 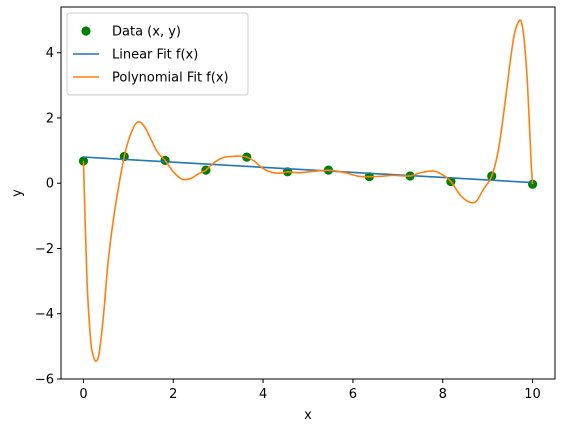 I want to click on x-axis-label: x, so click(x=308, y=415).